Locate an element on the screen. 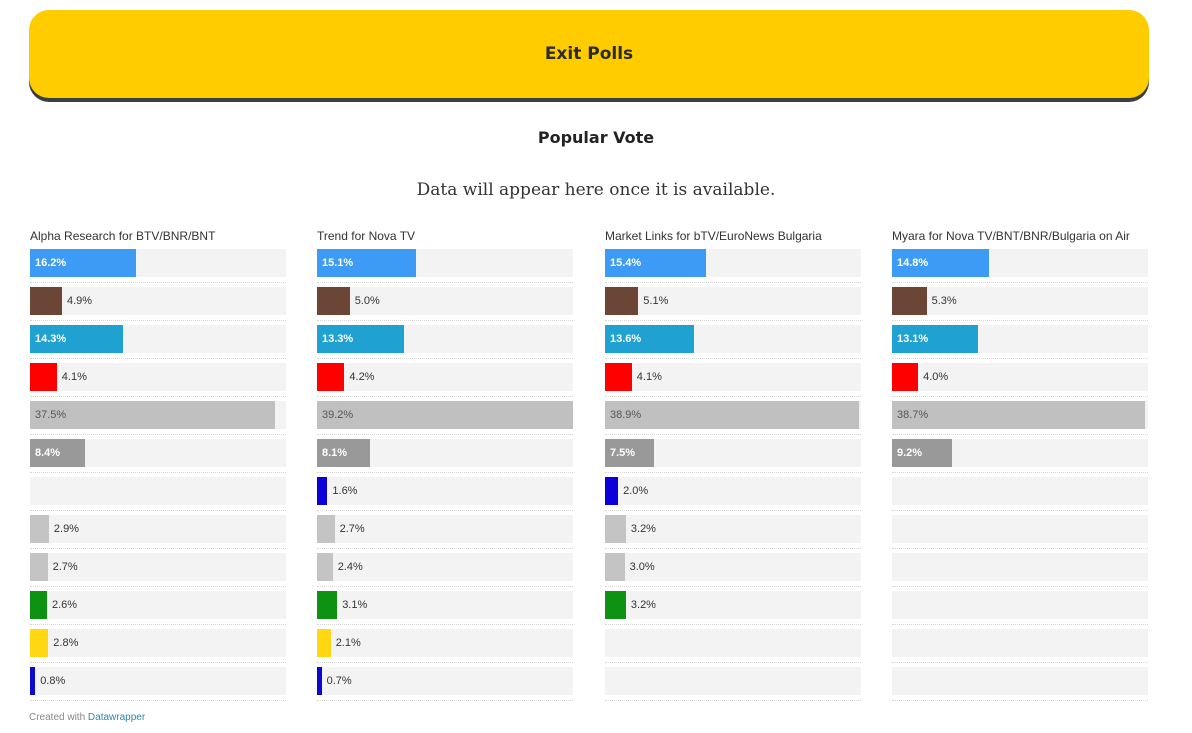 The image size is (1192, 733). footer-credit: Created with Datawrapper is located at coordinates (87, 717).